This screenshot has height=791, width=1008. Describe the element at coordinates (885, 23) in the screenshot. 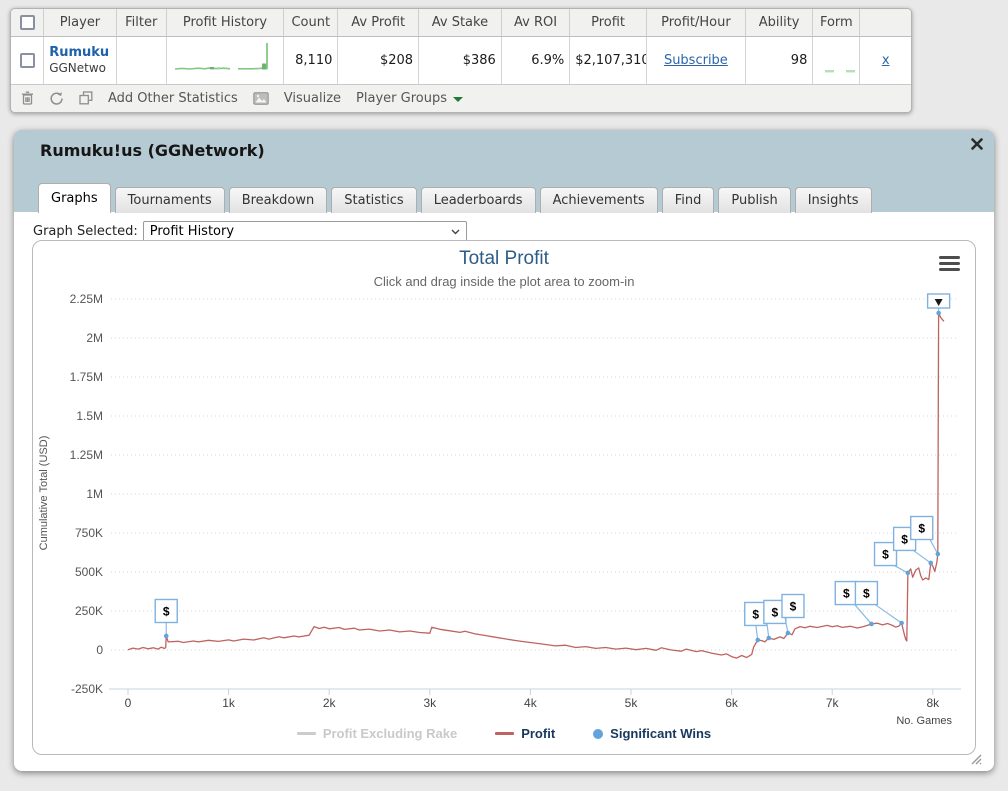

I see `col-header-actions` at that location.